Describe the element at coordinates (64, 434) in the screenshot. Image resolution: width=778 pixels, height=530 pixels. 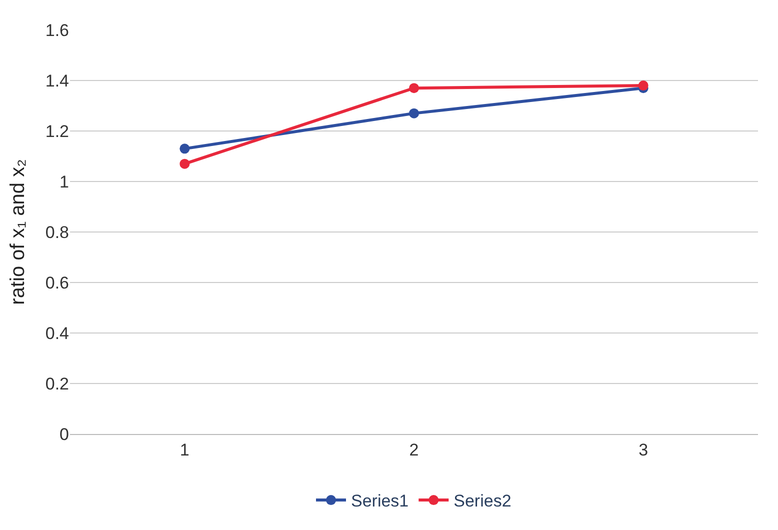
I see `y-tick-label: 0` at that location.